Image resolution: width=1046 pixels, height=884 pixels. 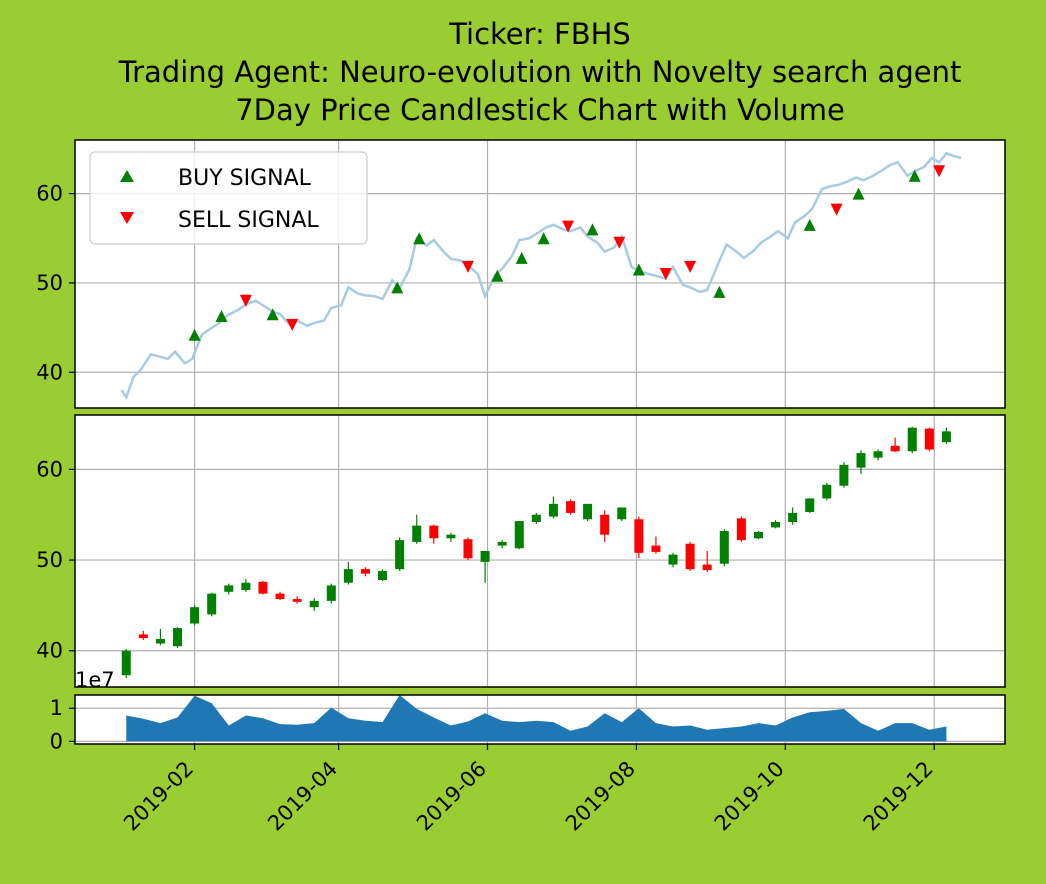 I want to click on volume-layer, so click(x=536, y=718).